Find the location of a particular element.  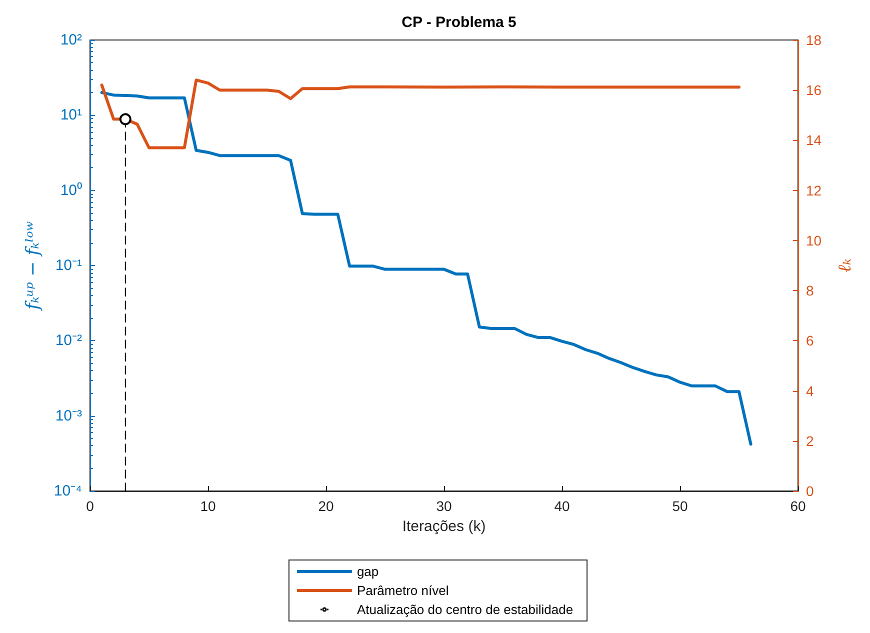

x-axis-title: Iterações (k) is located at coordinates (444, 526).